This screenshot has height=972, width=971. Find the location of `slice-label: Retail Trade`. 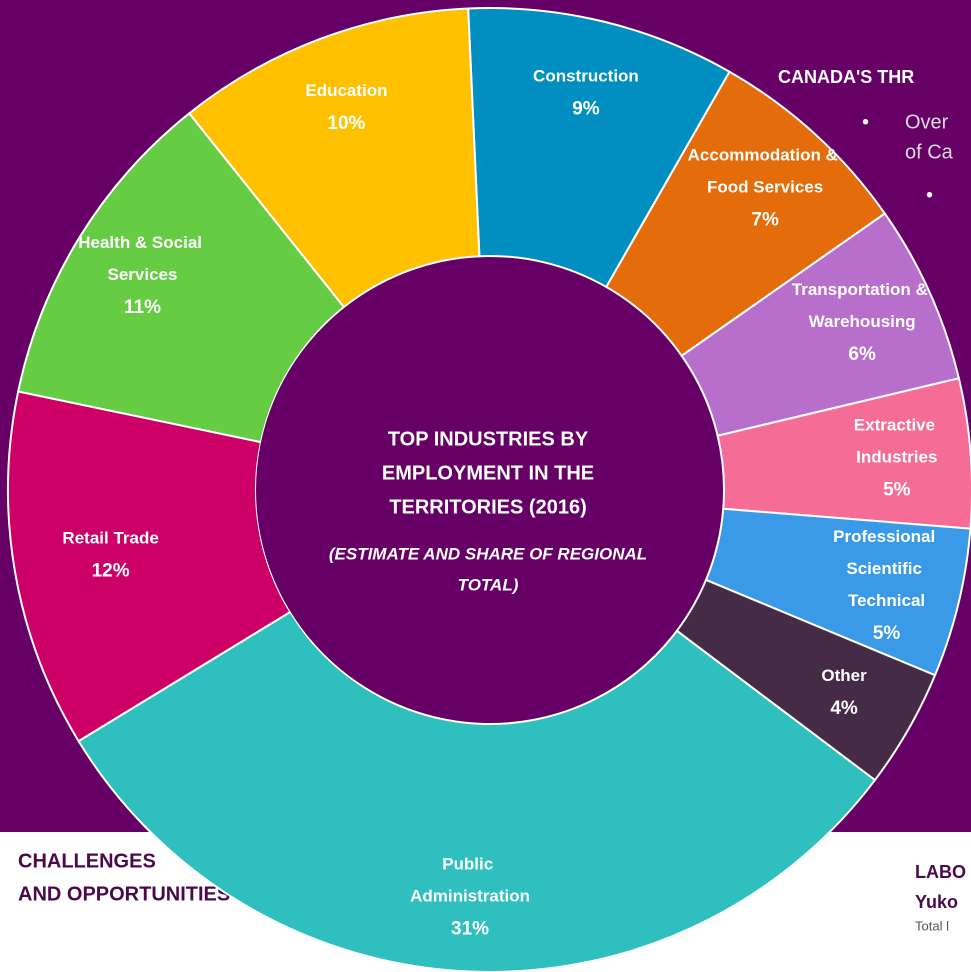

slice-label: Retail Trade is located at coordinates (110, 538).